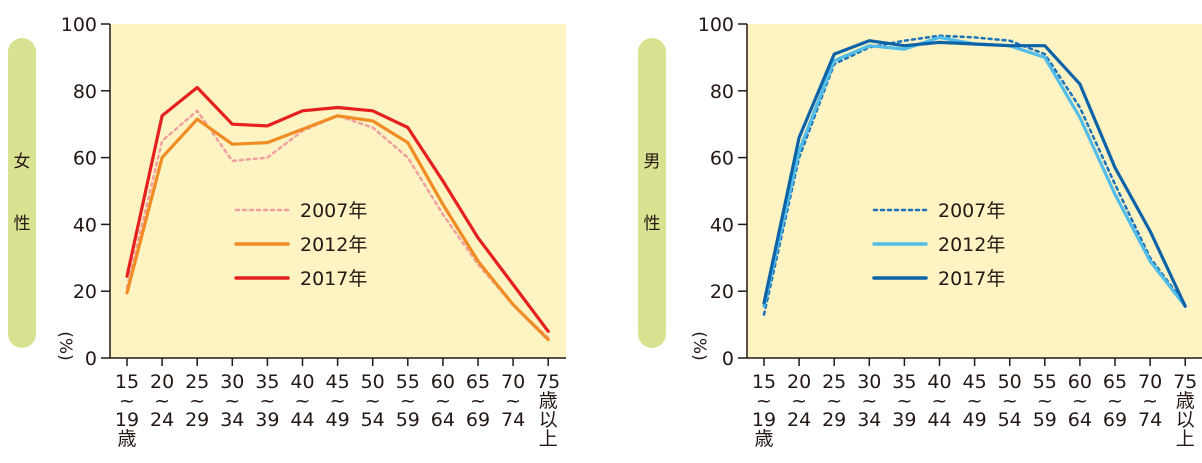  What do you see at coordinates (1115, 420) in the screenshot?
I see `x-category-label: 69` at bounding box center [1115, 420].